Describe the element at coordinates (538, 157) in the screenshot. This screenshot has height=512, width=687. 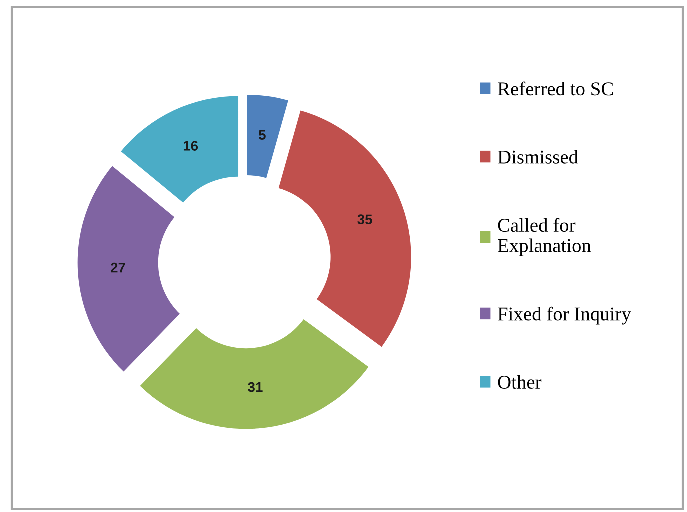
I see `legend-label: Dismissed` at that location.